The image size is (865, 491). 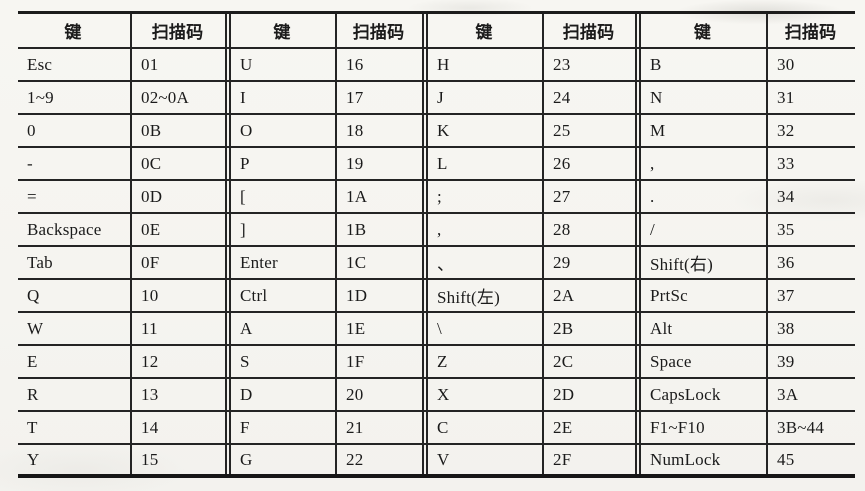 I want to click on code-cell: 13, so click(x=177, y=394).